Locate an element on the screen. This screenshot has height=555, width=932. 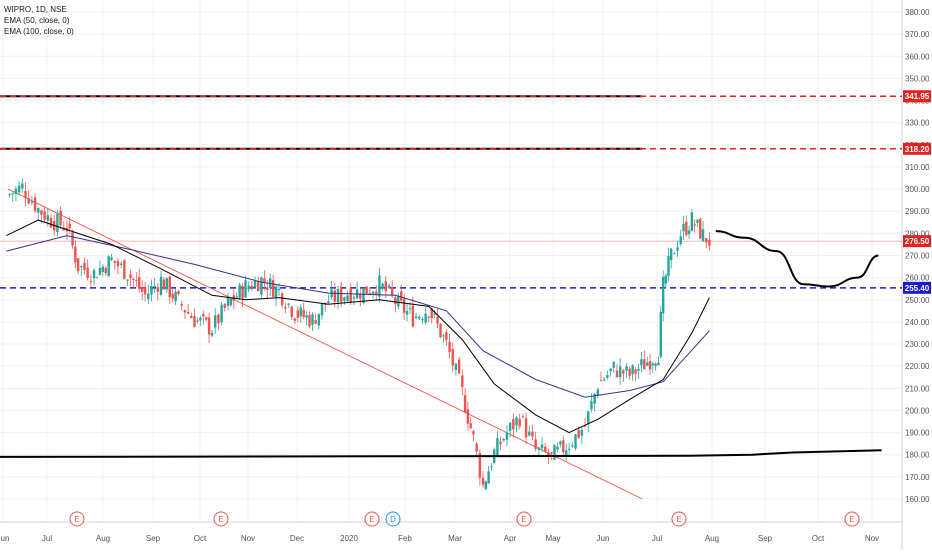
legend-ema100: EMA (100, close, 0) is located at coordinates (39, 31).